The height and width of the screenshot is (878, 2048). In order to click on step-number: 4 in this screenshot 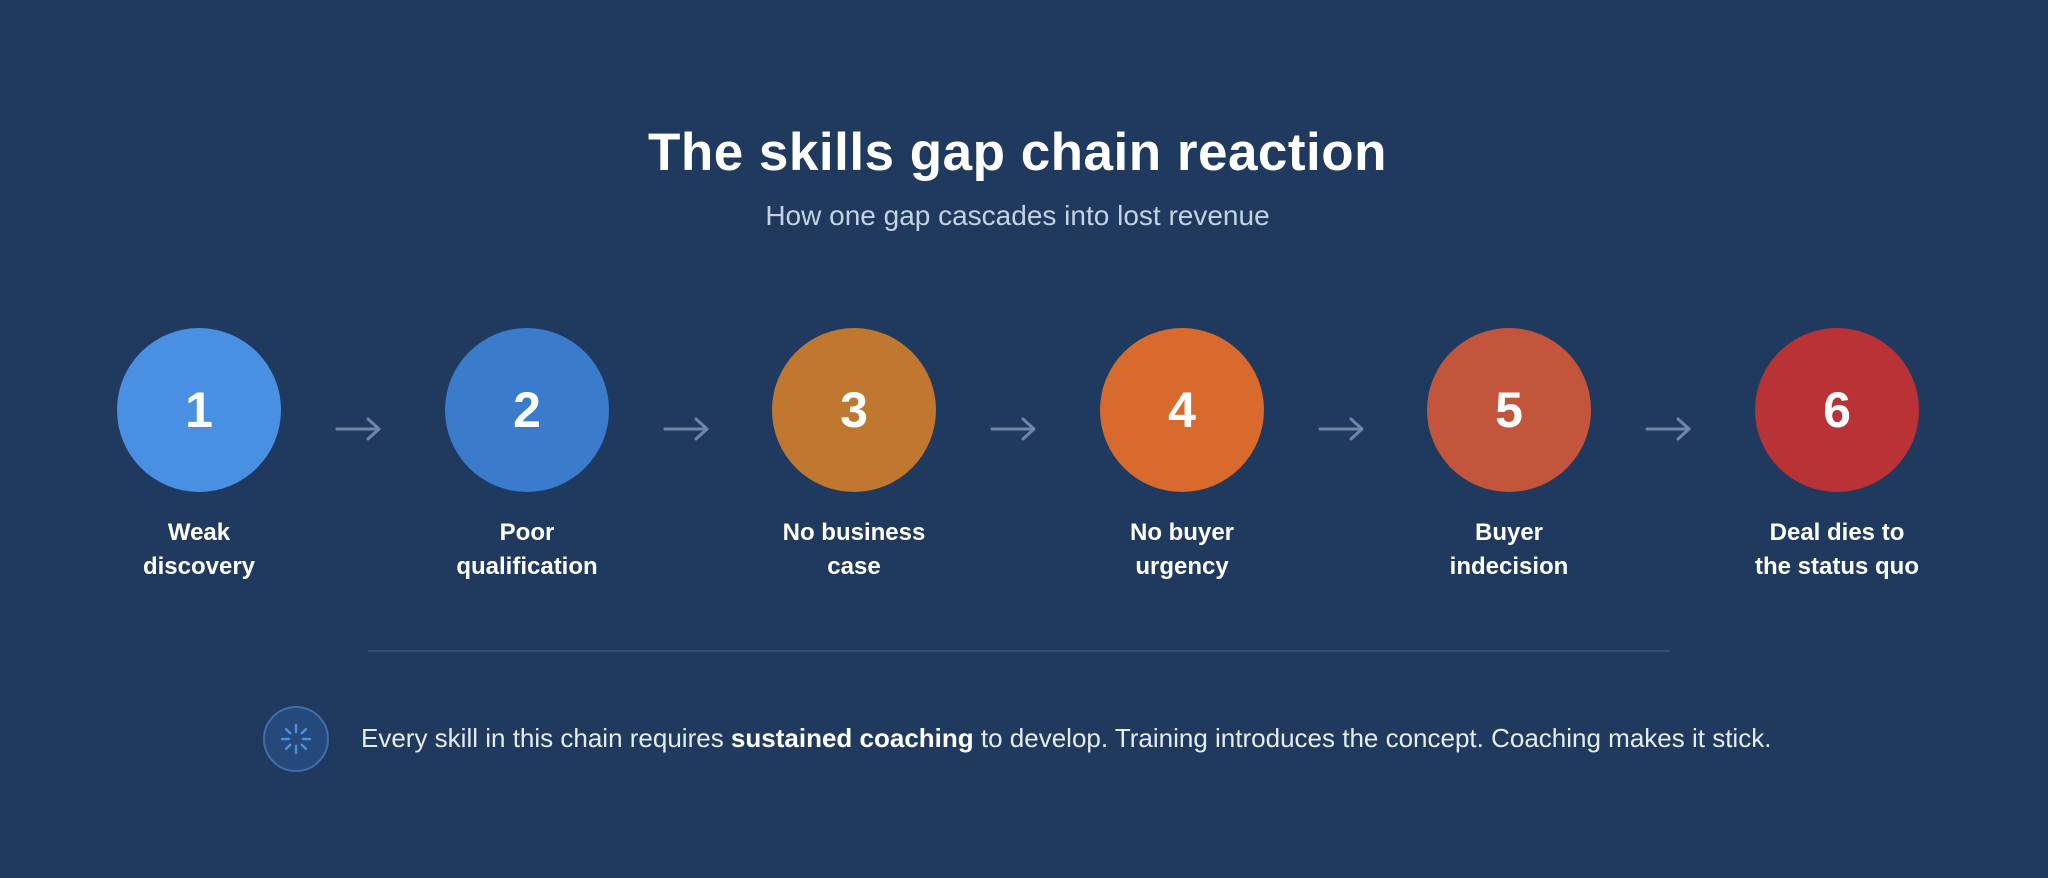, I will do `click(1182, 410)`.